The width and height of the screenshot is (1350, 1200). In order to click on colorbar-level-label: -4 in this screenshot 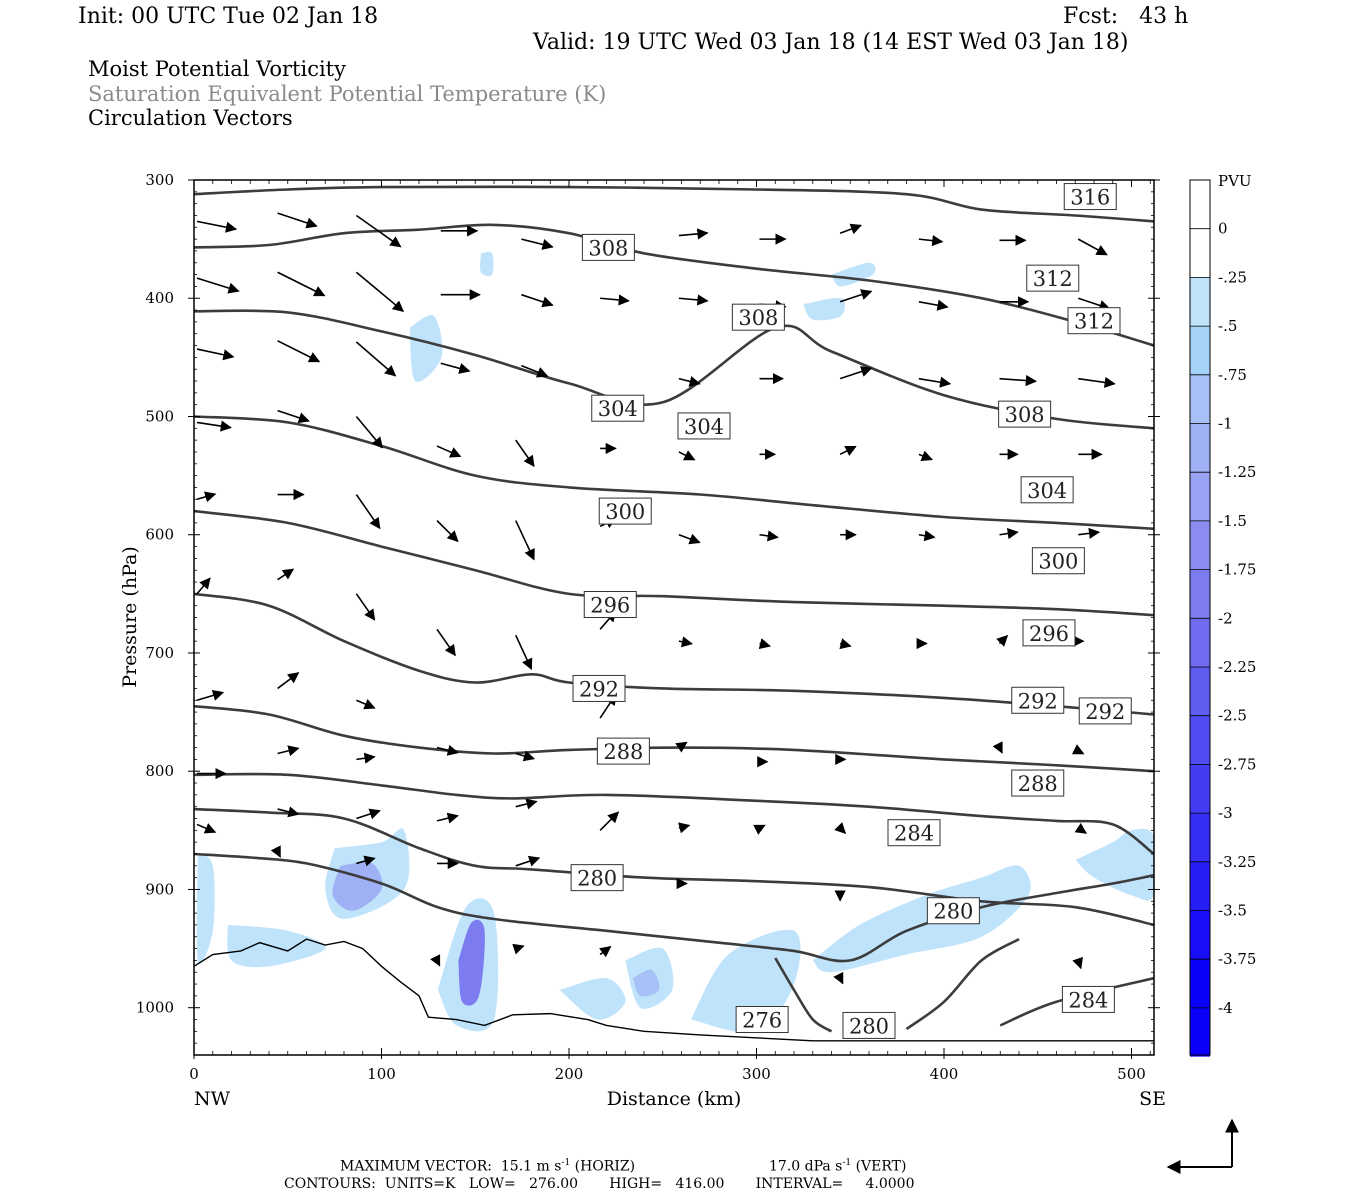, I will do `click(1225, 1008)`.